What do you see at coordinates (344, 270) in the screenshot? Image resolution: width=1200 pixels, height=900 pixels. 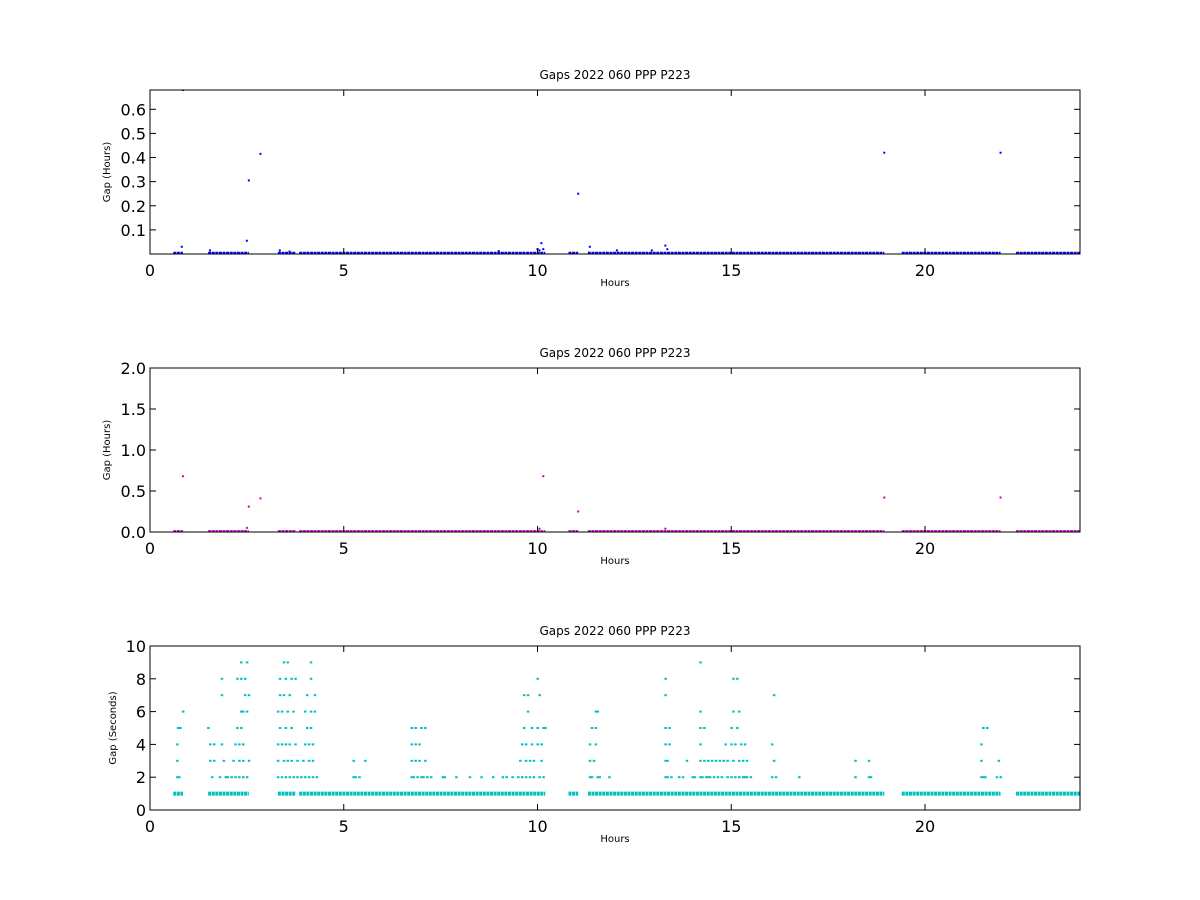 I see `x-tick-label: 5` at bounding box center [344, 270].